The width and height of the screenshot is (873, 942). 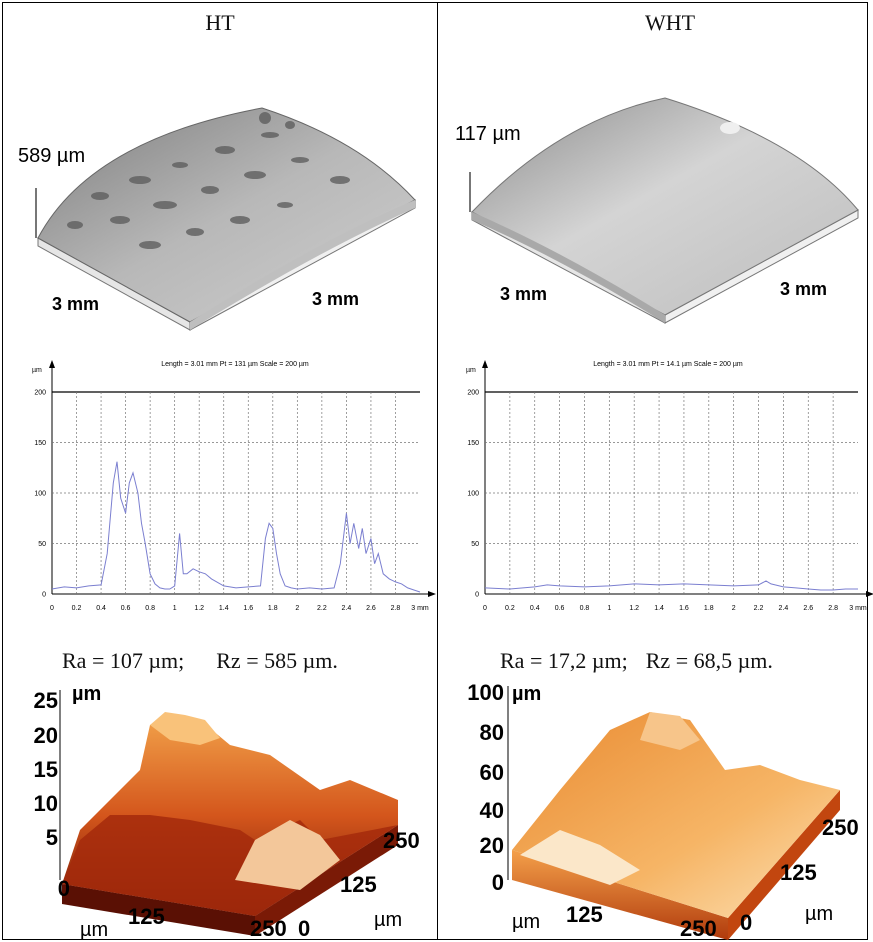 I want to click on ht-dim-left: 3 mm, so click(x=75, y=304).